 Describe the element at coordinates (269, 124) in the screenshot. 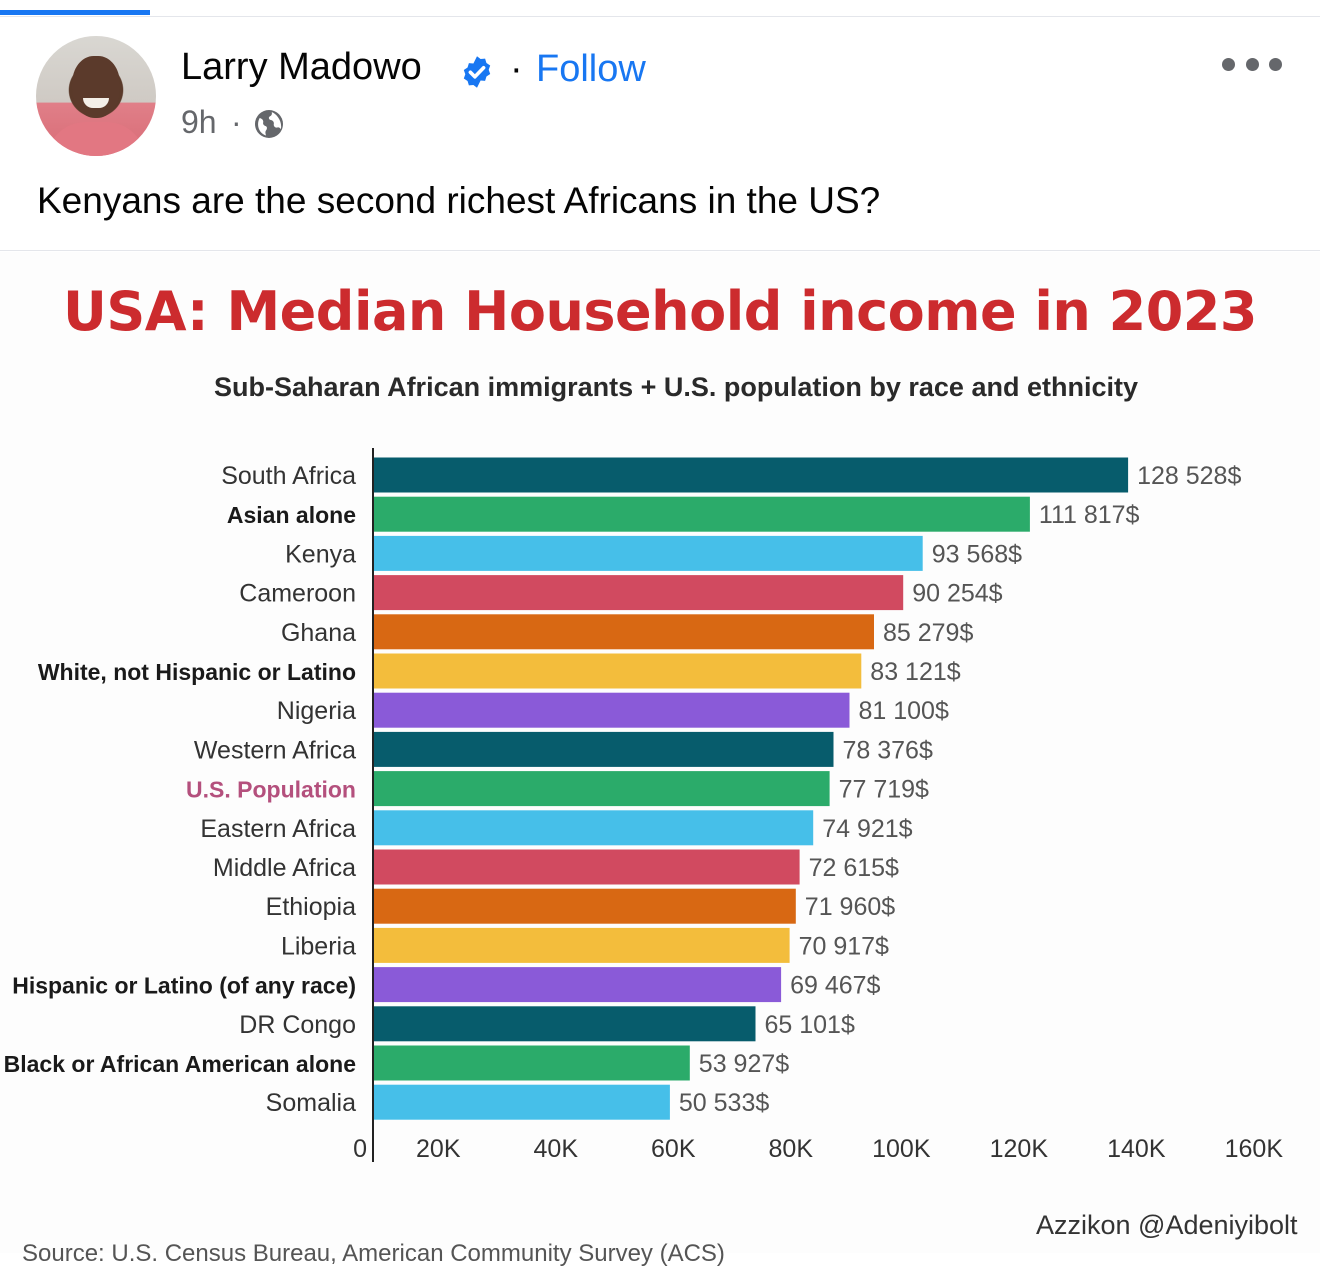

I see `globe-icon` at that location.